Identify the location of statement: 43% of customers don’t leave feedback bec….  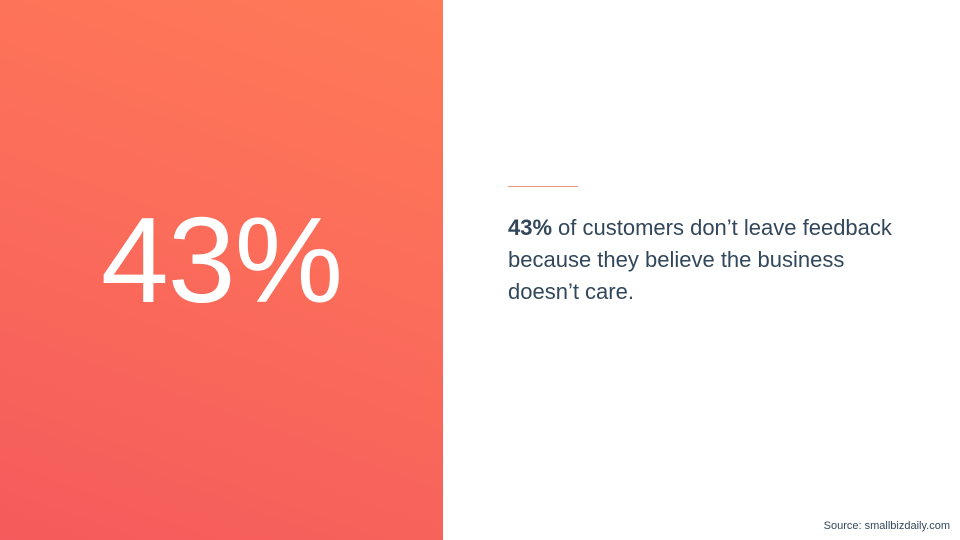
(703, 260).